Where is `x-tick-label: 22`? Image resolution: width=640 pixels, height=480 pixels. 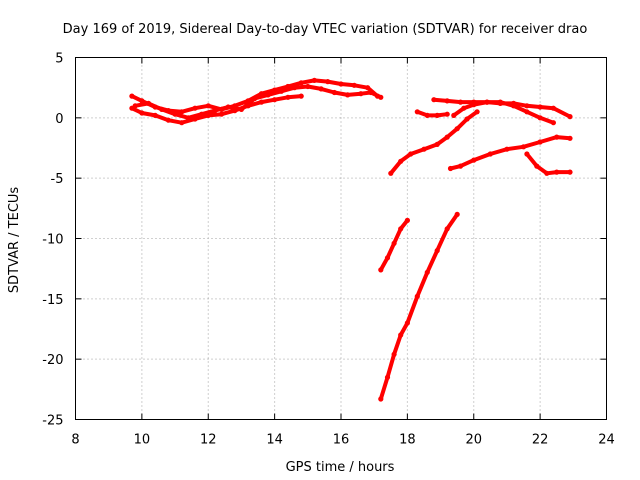 x-tick-label: 22 is located at coordinates (540, 440).